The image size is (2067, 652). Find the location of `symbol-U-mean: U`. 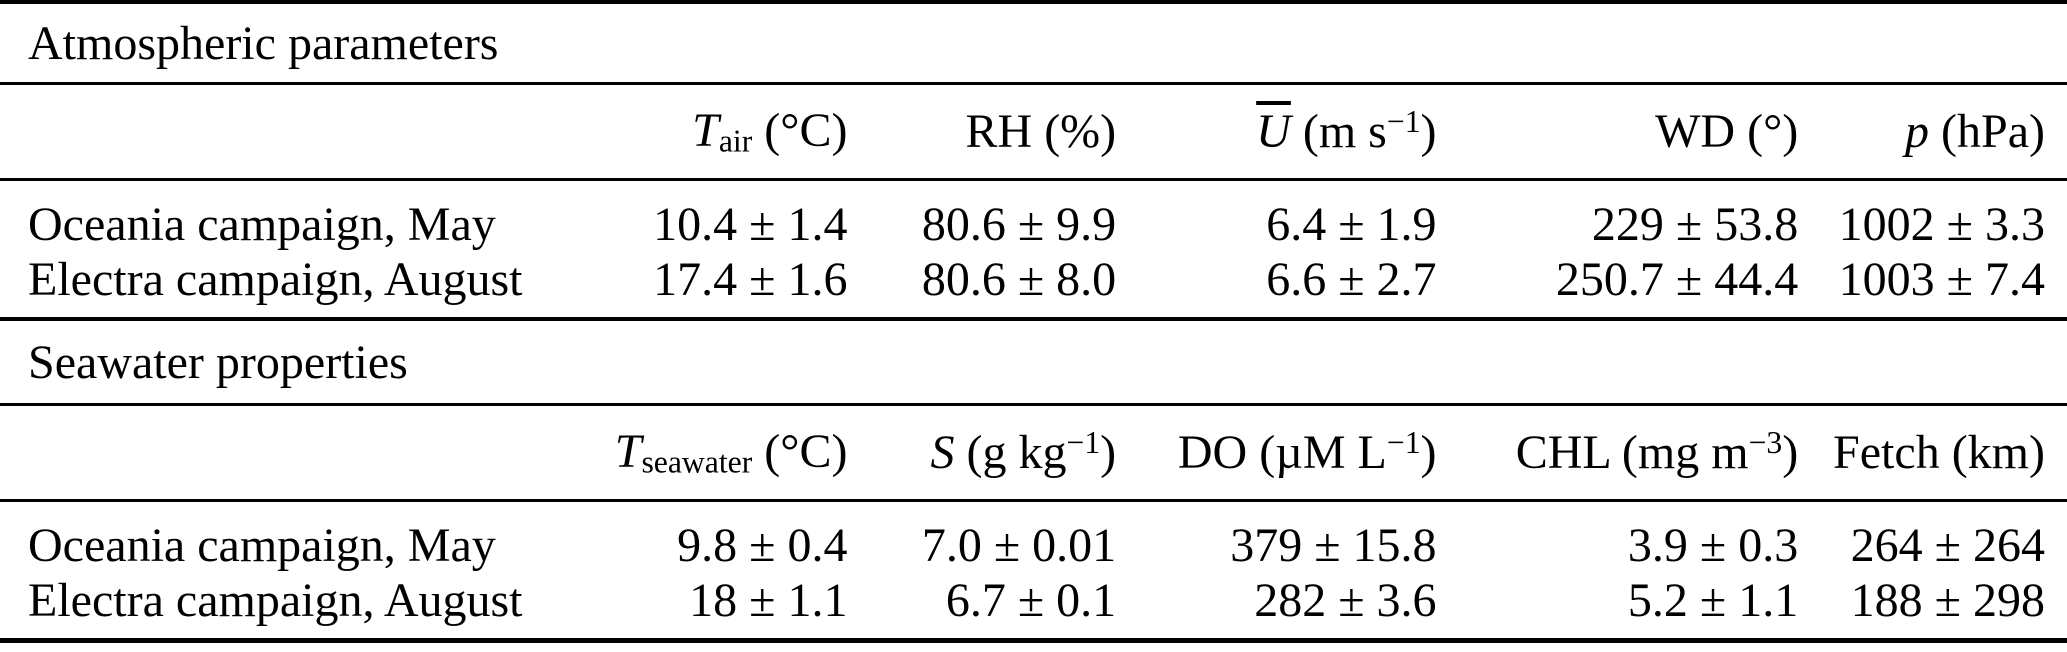

symbol-U-mean: U is located at coordinates (1273, 132).